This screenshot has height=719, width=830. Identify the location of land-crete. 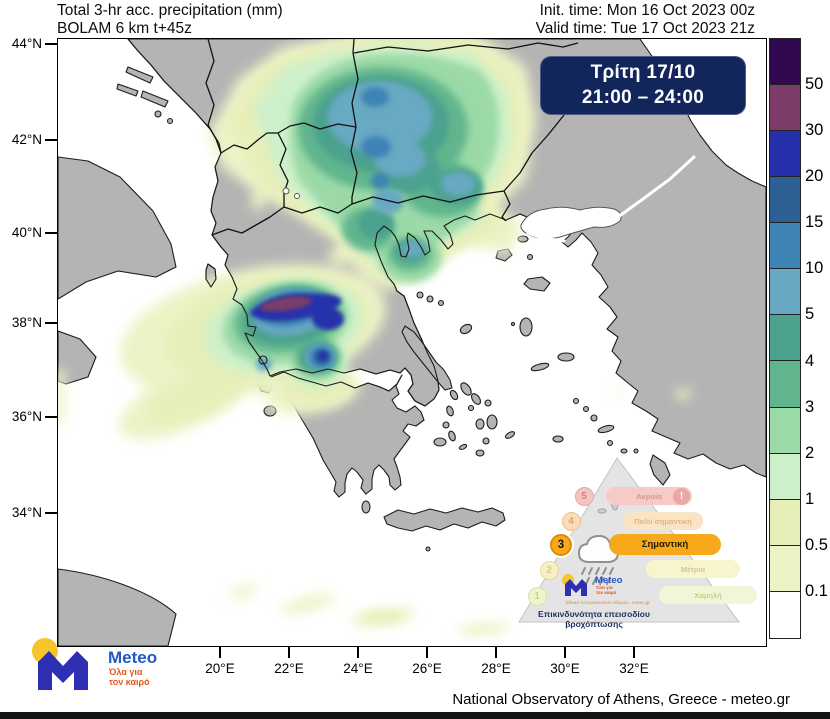
(444, 519).